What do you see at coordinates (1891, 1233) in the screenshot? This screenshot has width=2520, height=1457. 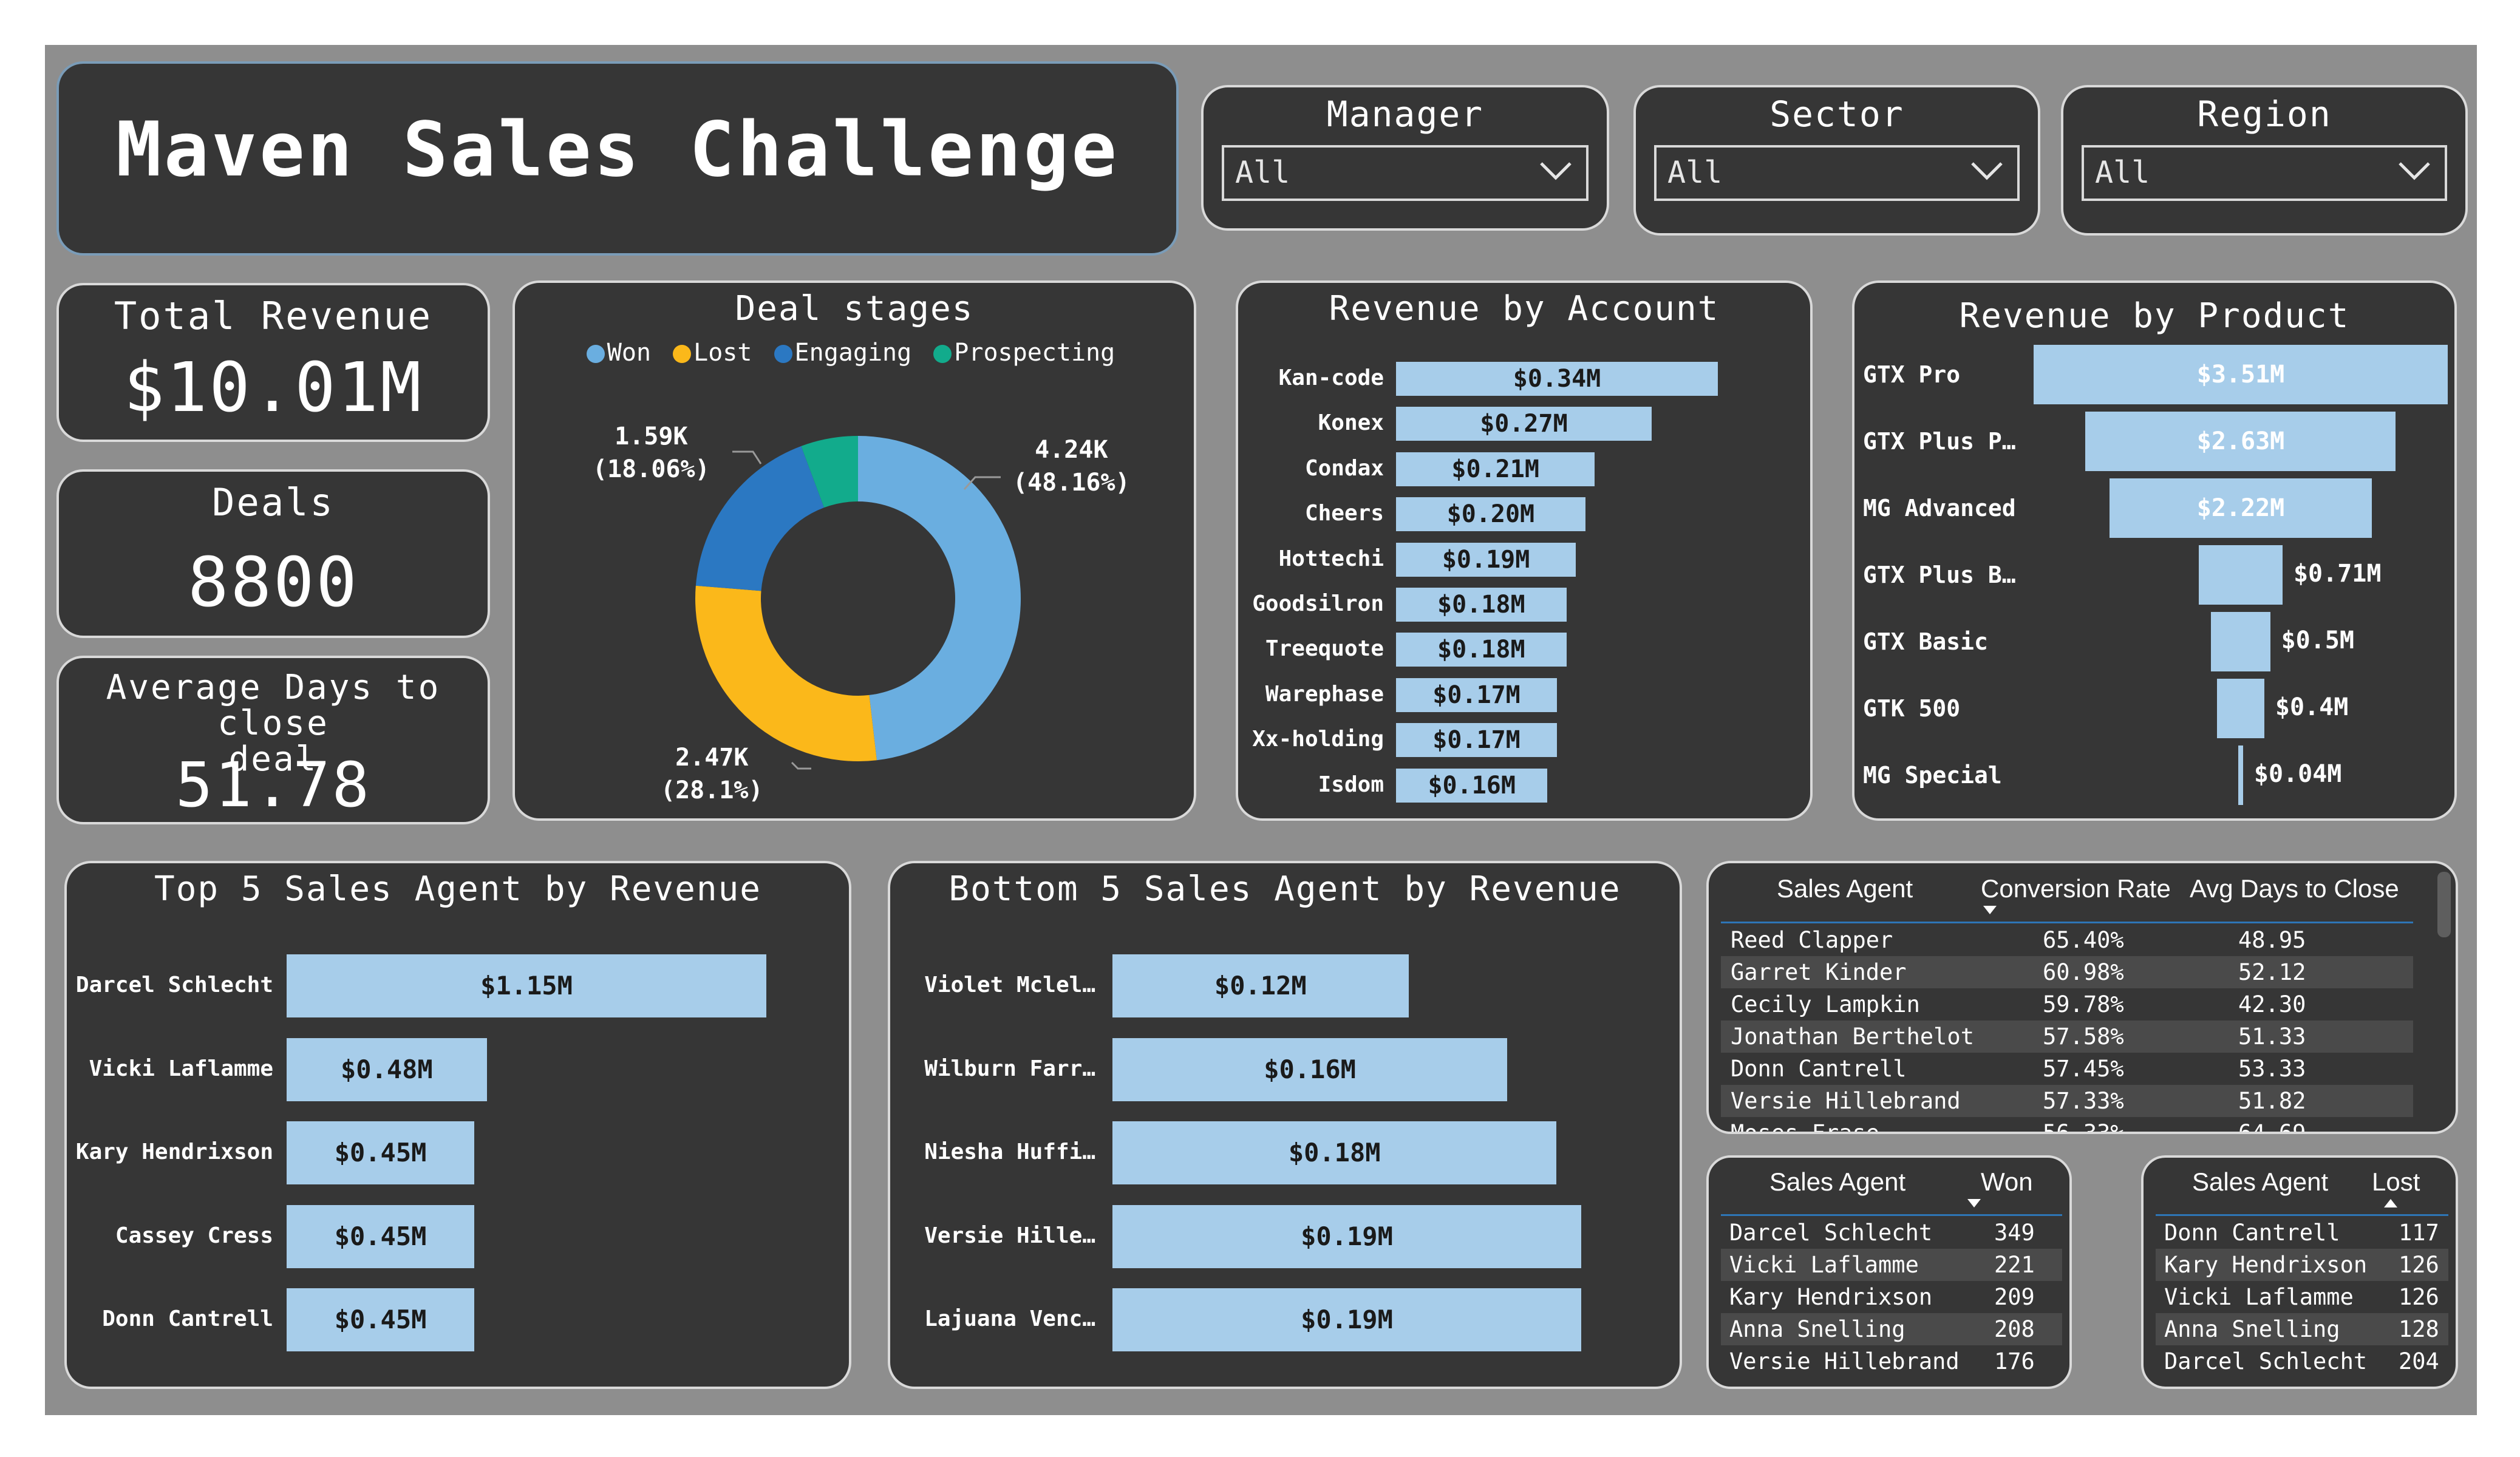 I see `table-row: Darcel Schlecht 349` at bounding box center [1891, 1233].